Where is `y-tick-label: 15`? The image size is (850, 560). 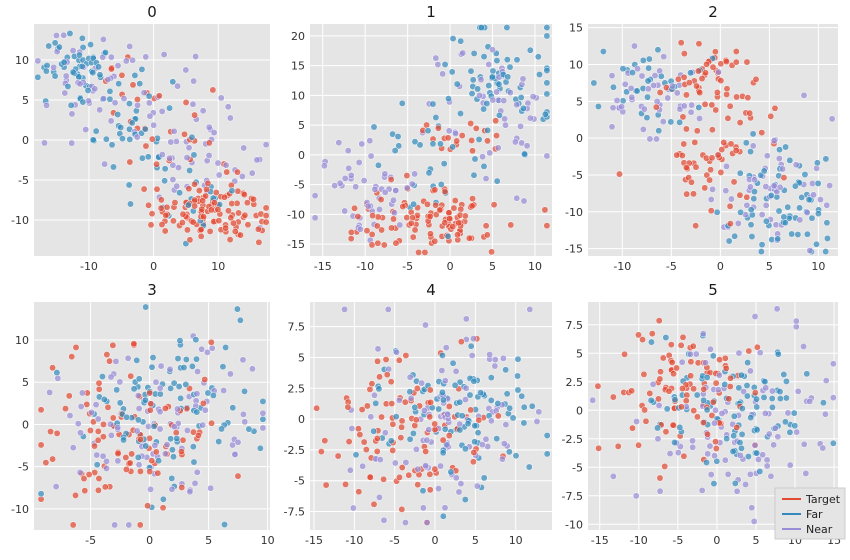
y-tick-label: 15 is located at coordinates (576, 28).